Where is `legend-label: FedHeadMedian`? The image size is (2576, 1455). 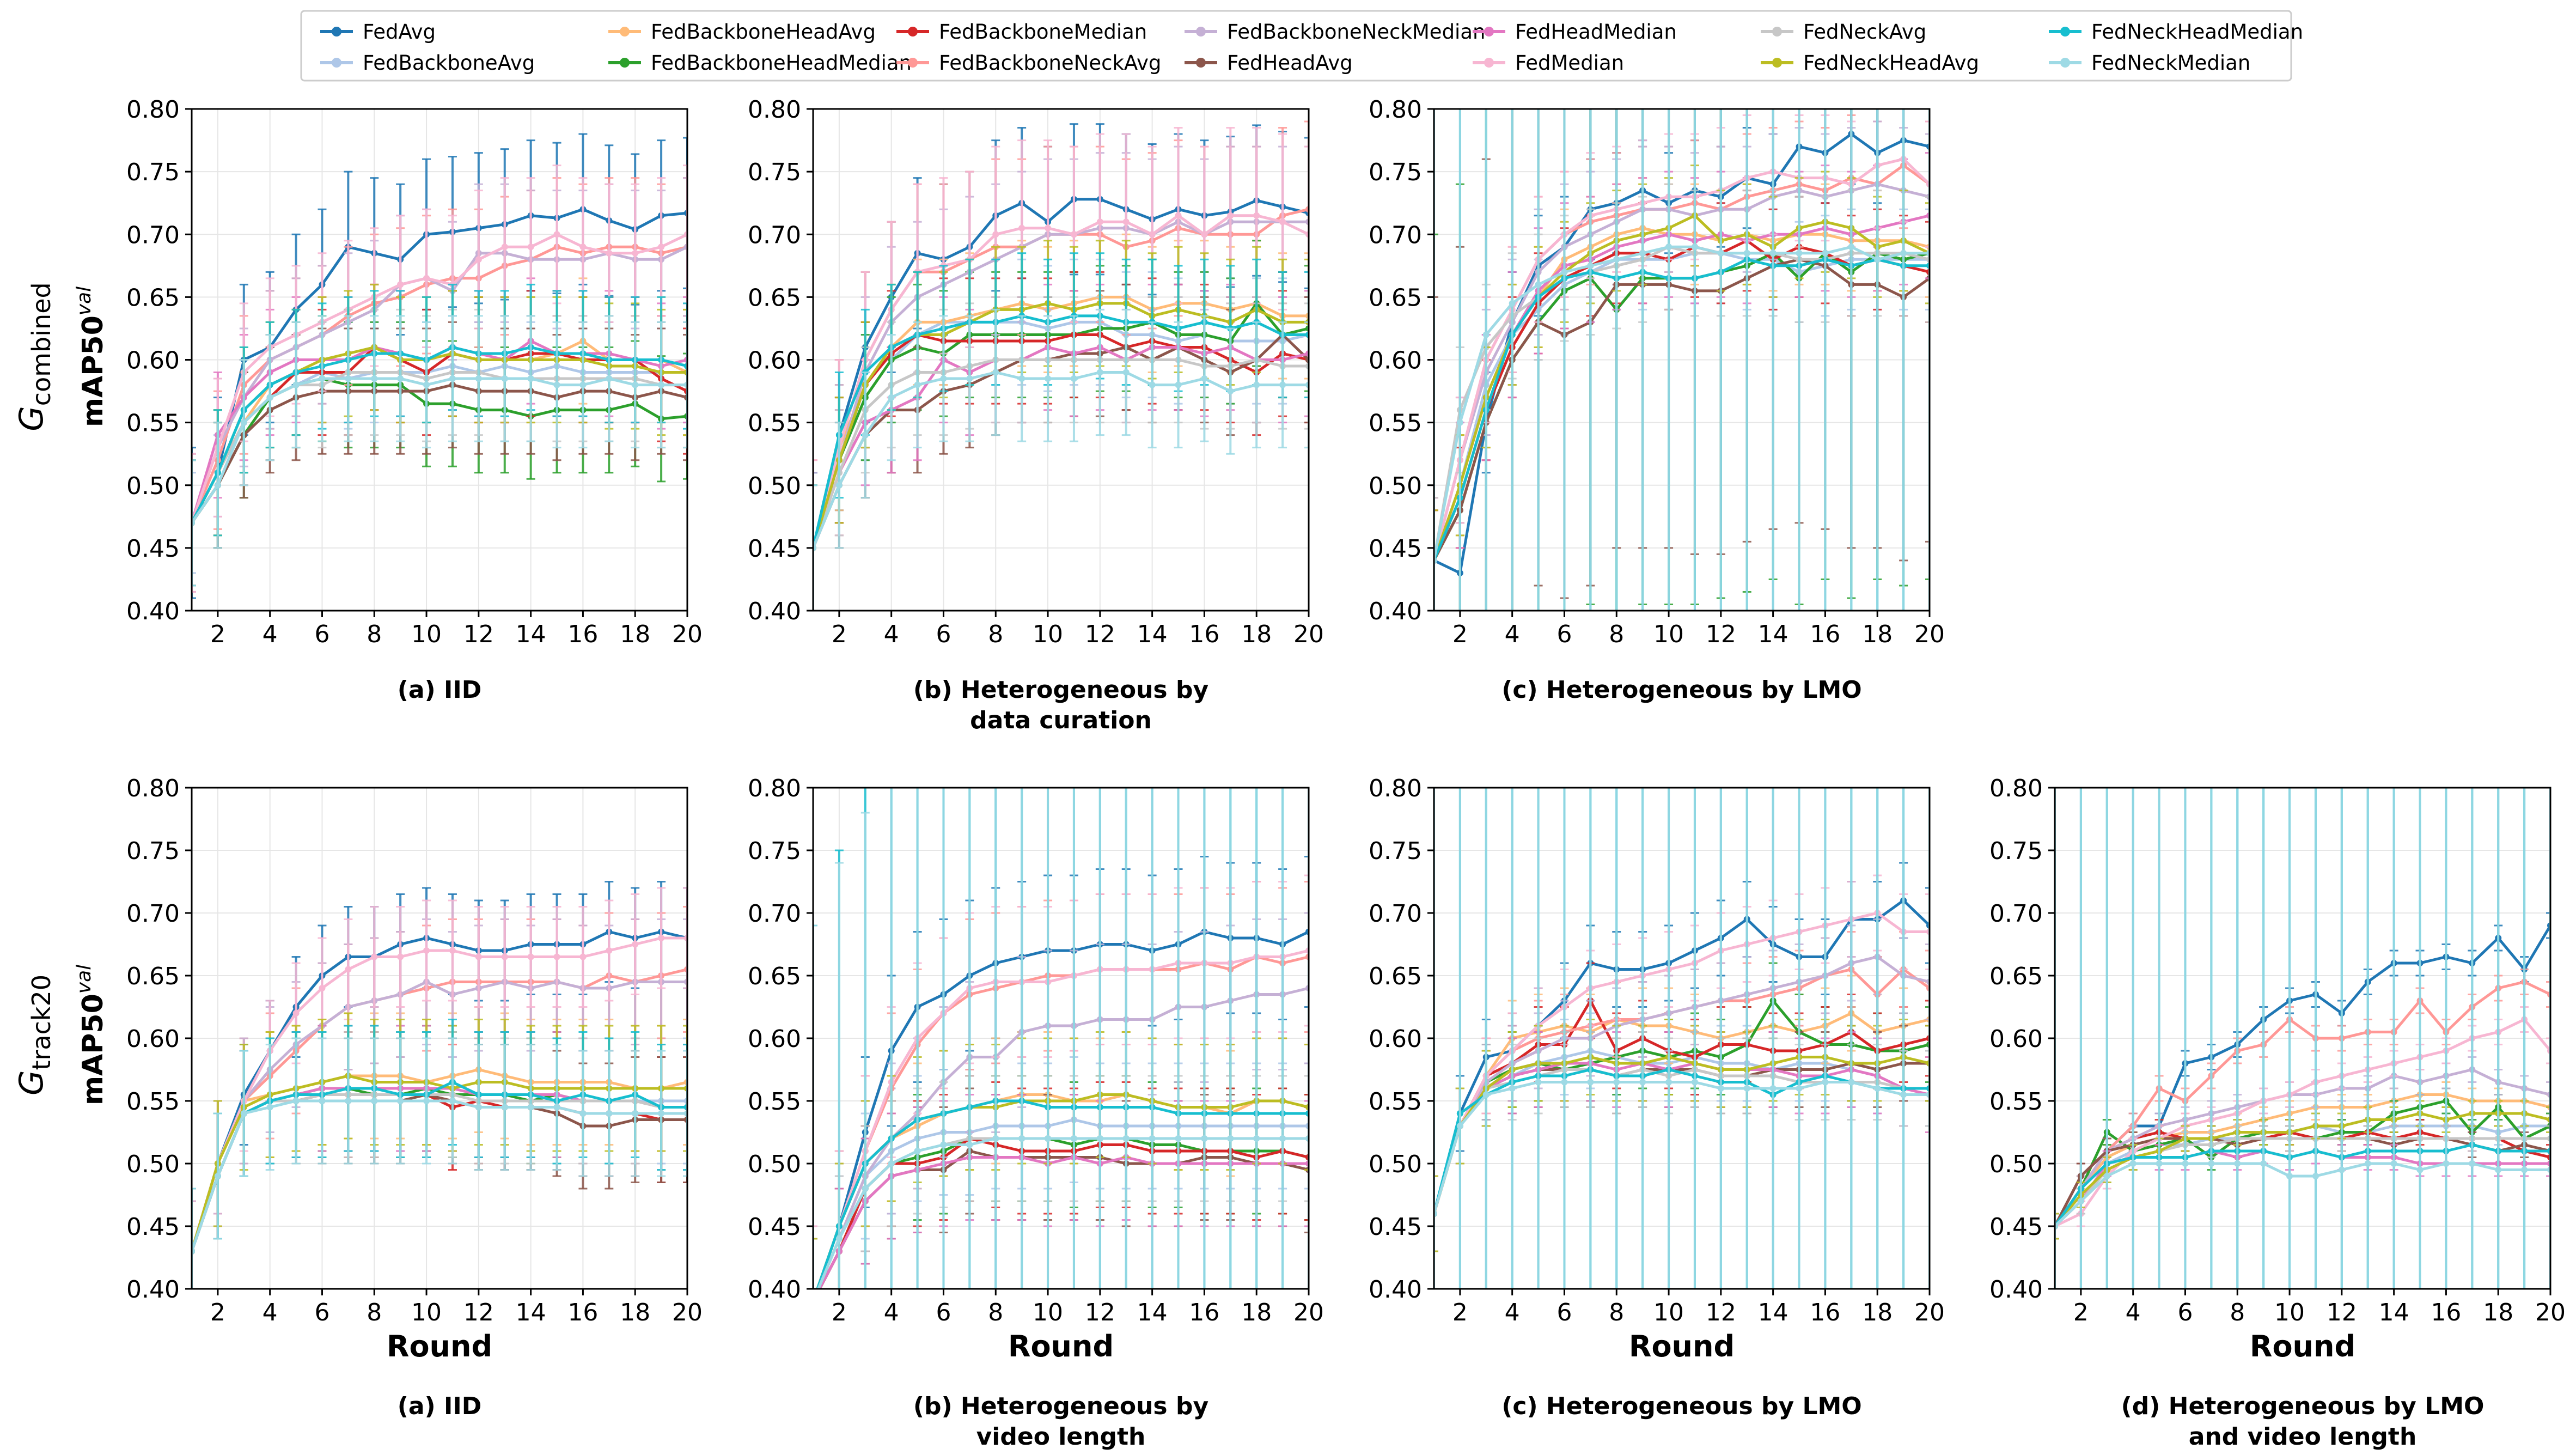 legend-label: FedHeadMedian is located at coordinates (1596, 32).